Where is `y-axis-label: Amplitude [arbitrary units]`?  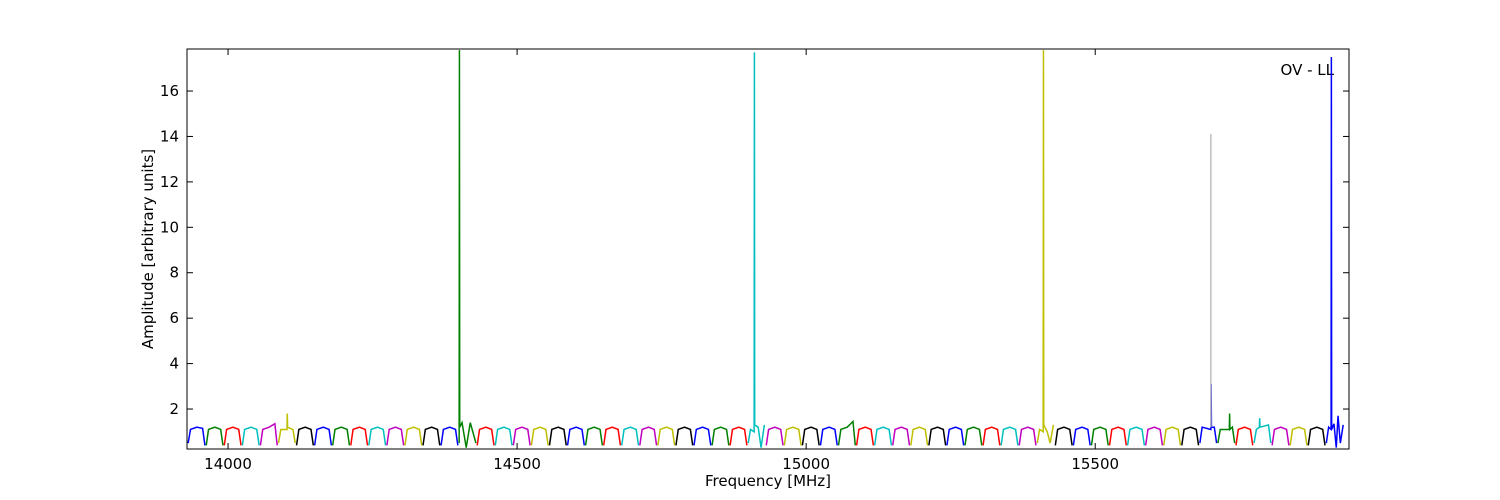 y-axis-label: Amplitude [arbitrary units] is located at coordinates (148, 249).